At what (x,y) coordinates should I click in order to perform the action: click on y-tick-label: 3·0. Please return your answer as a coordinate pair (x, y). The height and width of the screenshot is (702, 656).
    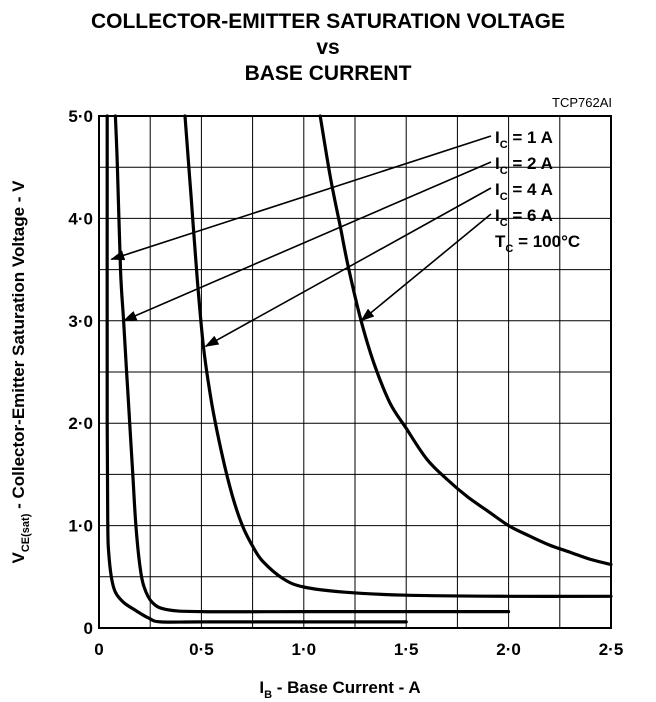
    Looking at the image, I should click on (80, 321).